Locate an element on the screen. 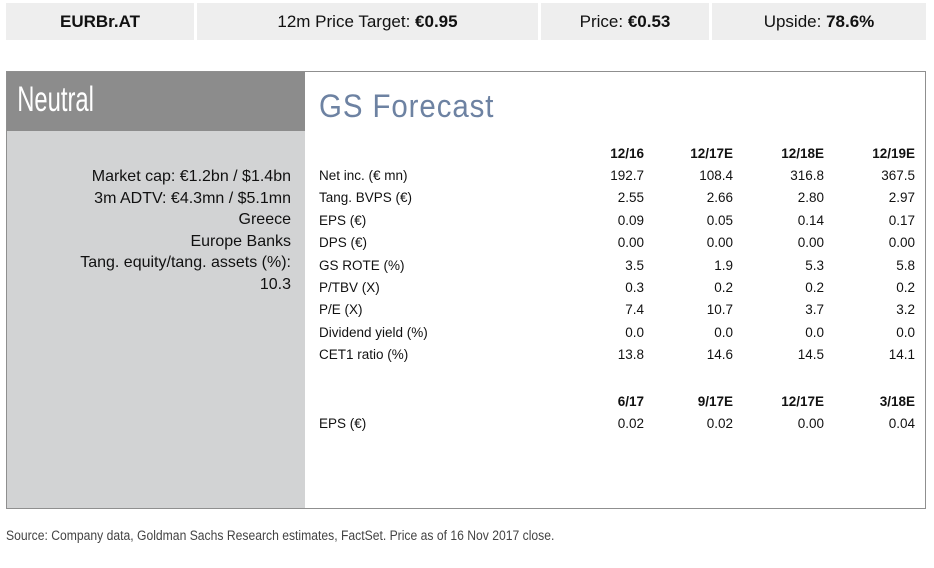 This screenshot has height=568, width=934. table-cell: 2.80 is located at coordinates (810, 198).